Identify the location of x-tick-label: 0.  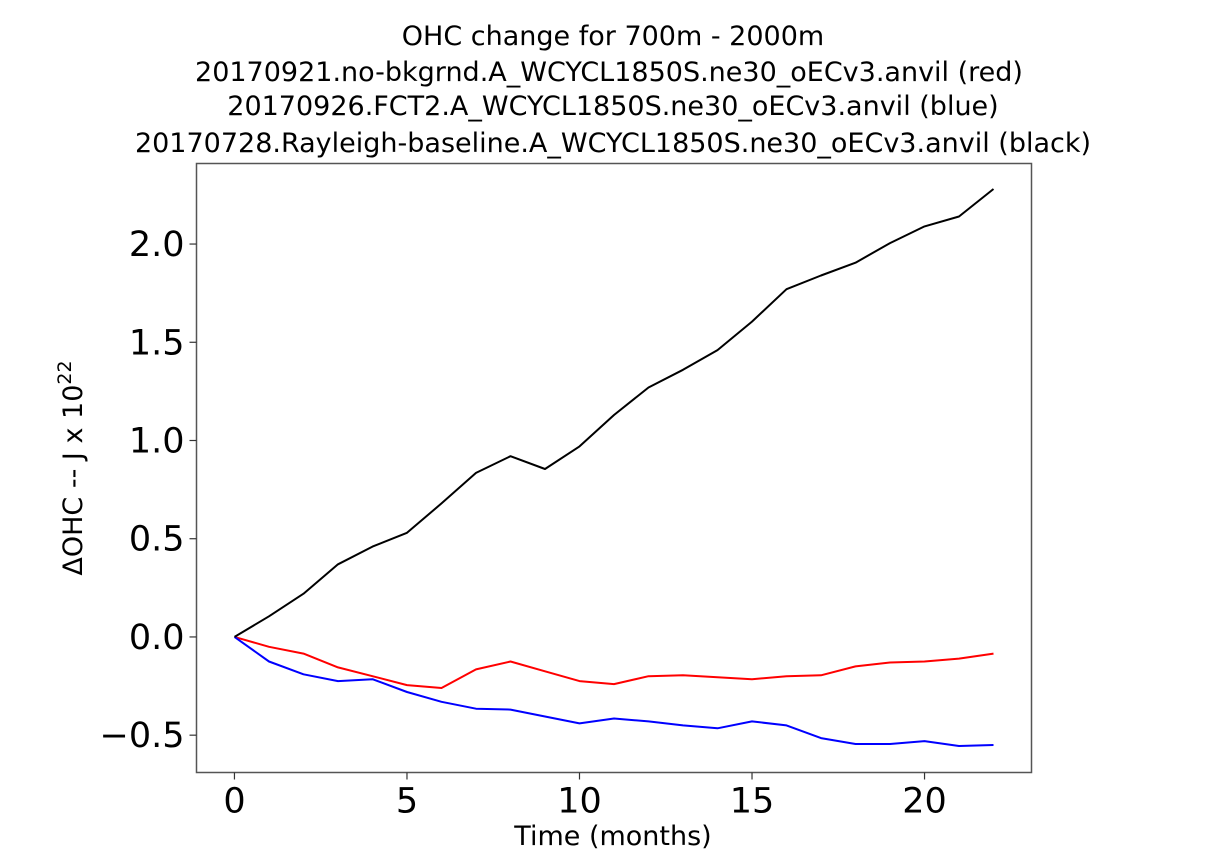
(234, 802).